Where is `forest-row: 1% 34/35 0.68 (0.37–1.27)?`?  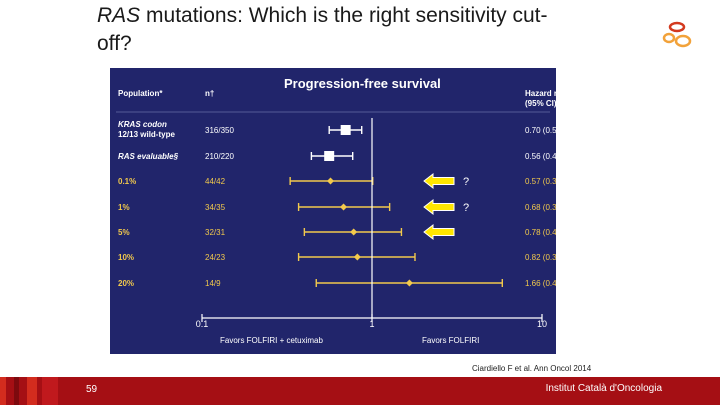 forest-row: 1% 34/35 0.68 (0.37–1.27)? is located at coordinates (337, 207).